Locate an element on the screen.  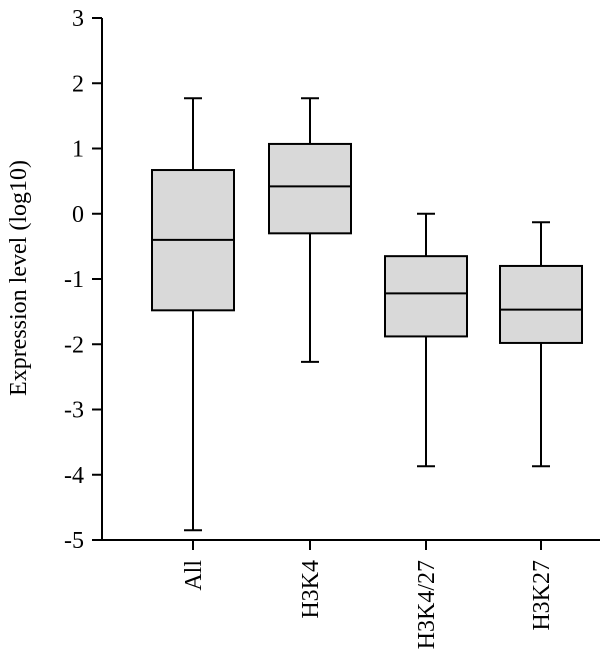
y-axis: 3 2 1 0 -1 -2 -3 -4 -5 is located at coordinates (83, 280).